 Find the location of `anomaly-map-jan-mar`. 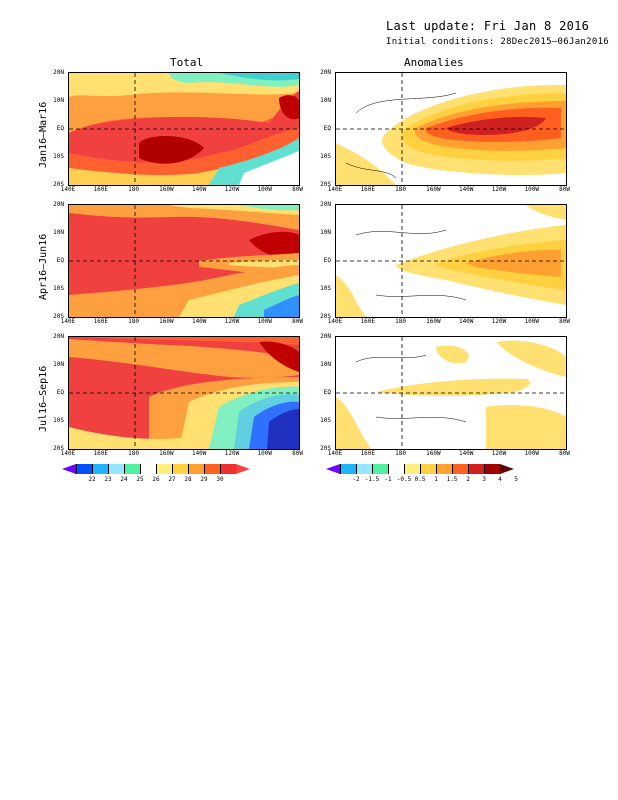

anomaly-map-jan-mar is located at coordinates (451, 129).